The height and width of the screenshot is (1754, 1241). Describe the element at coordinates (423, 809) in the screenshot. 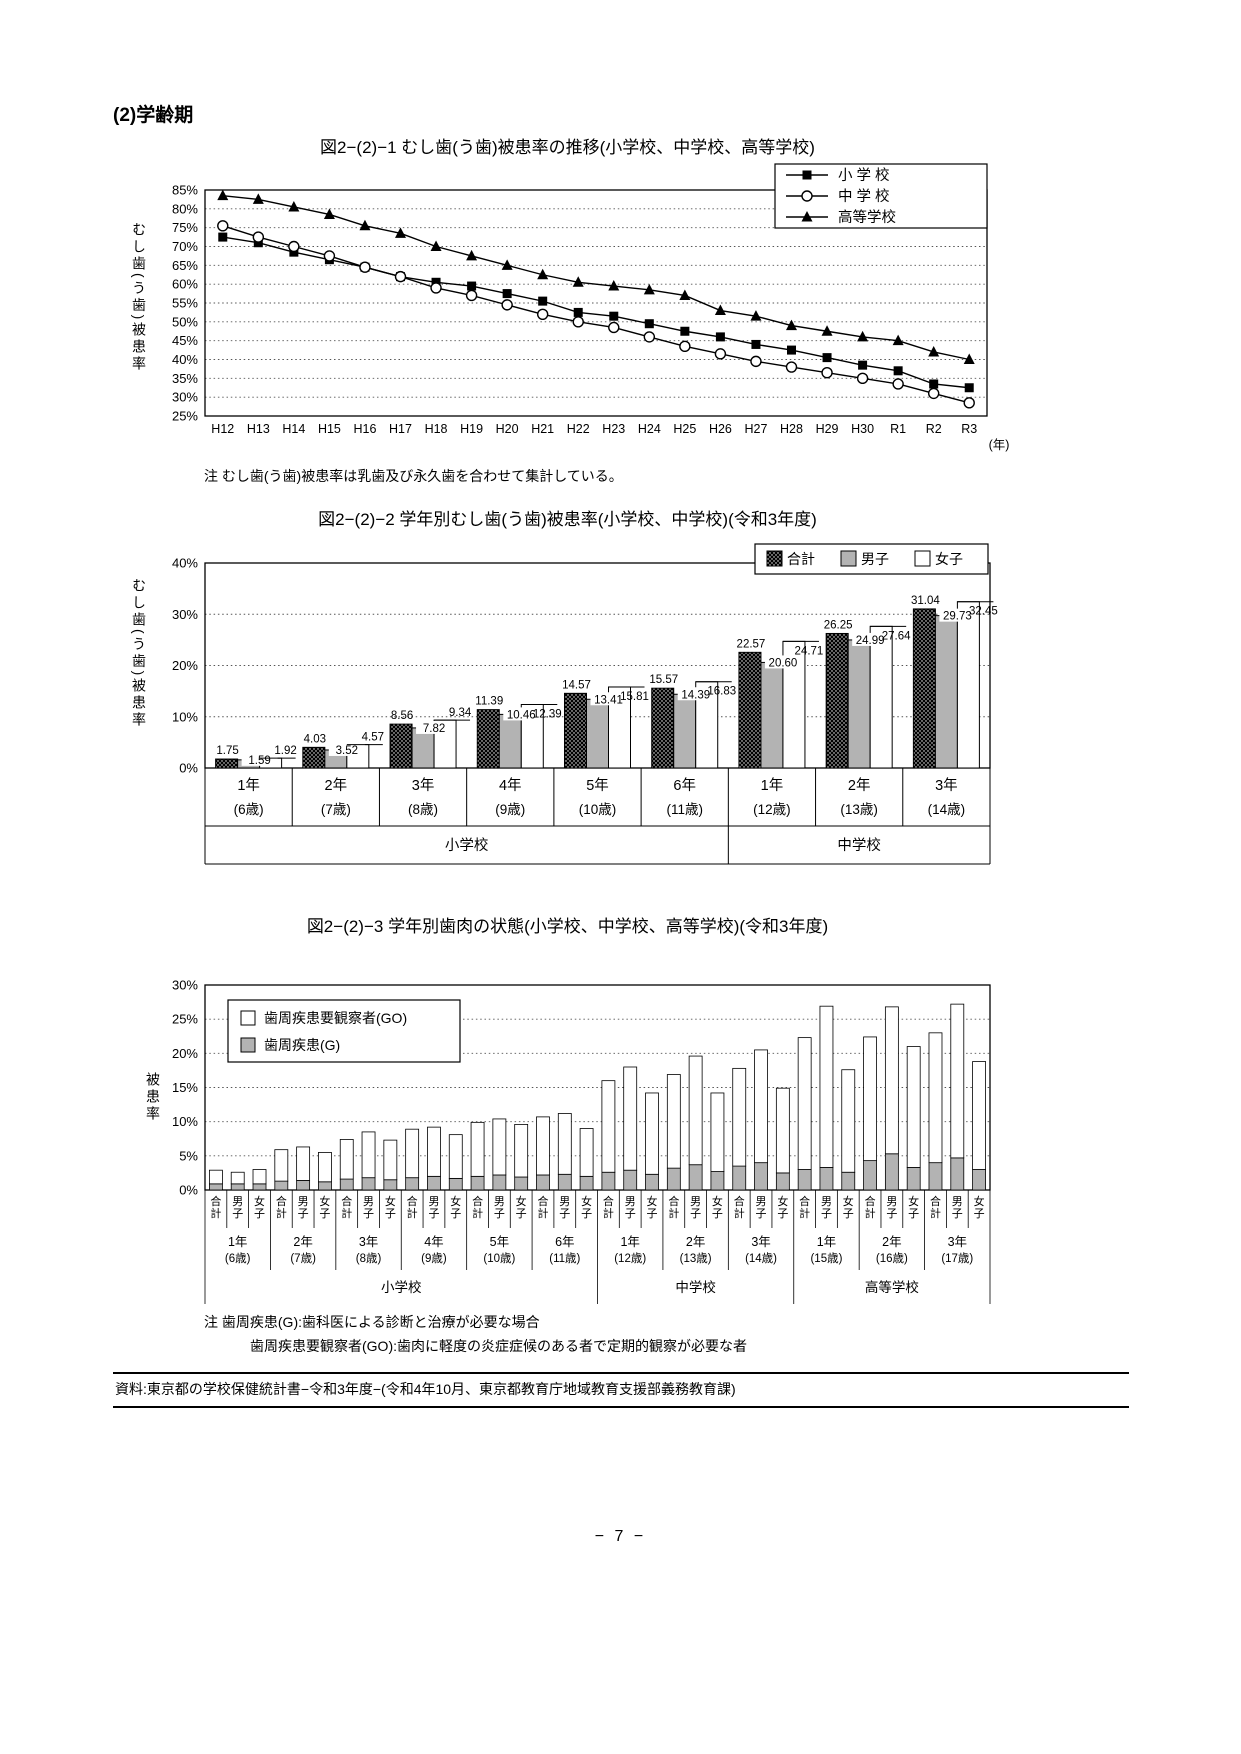

I see `age-label: (8歳)` at that location.